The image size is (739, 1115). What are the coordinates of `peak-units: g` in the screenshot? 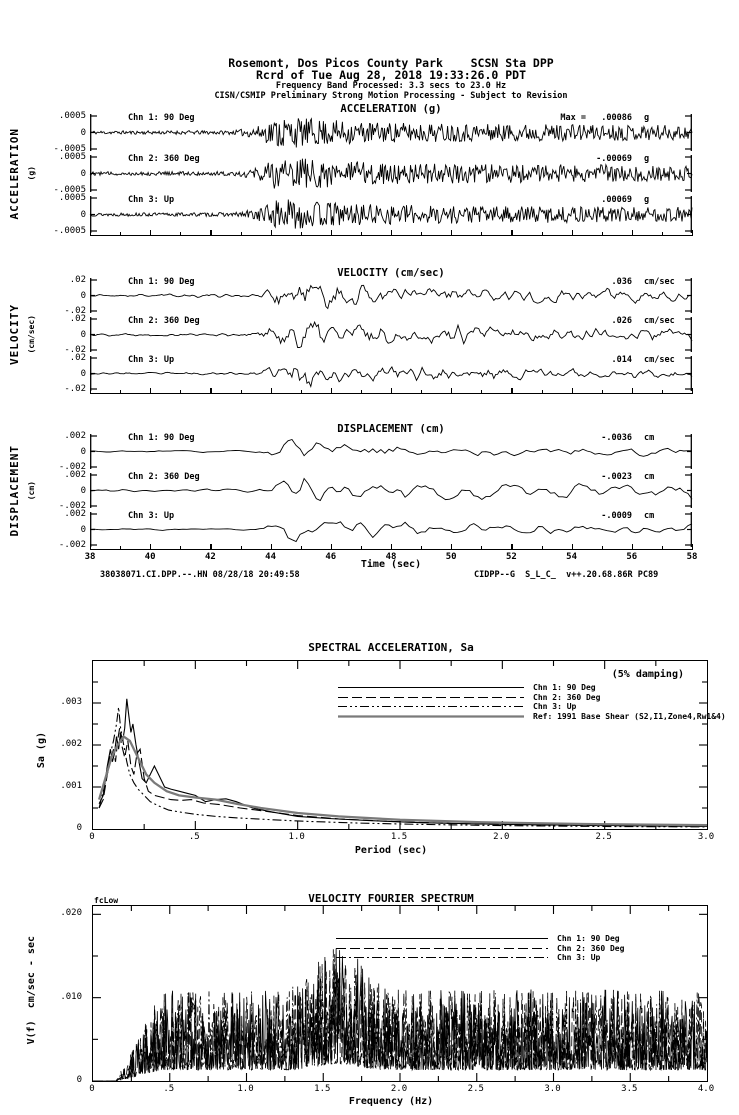 It's located at (647, 159).